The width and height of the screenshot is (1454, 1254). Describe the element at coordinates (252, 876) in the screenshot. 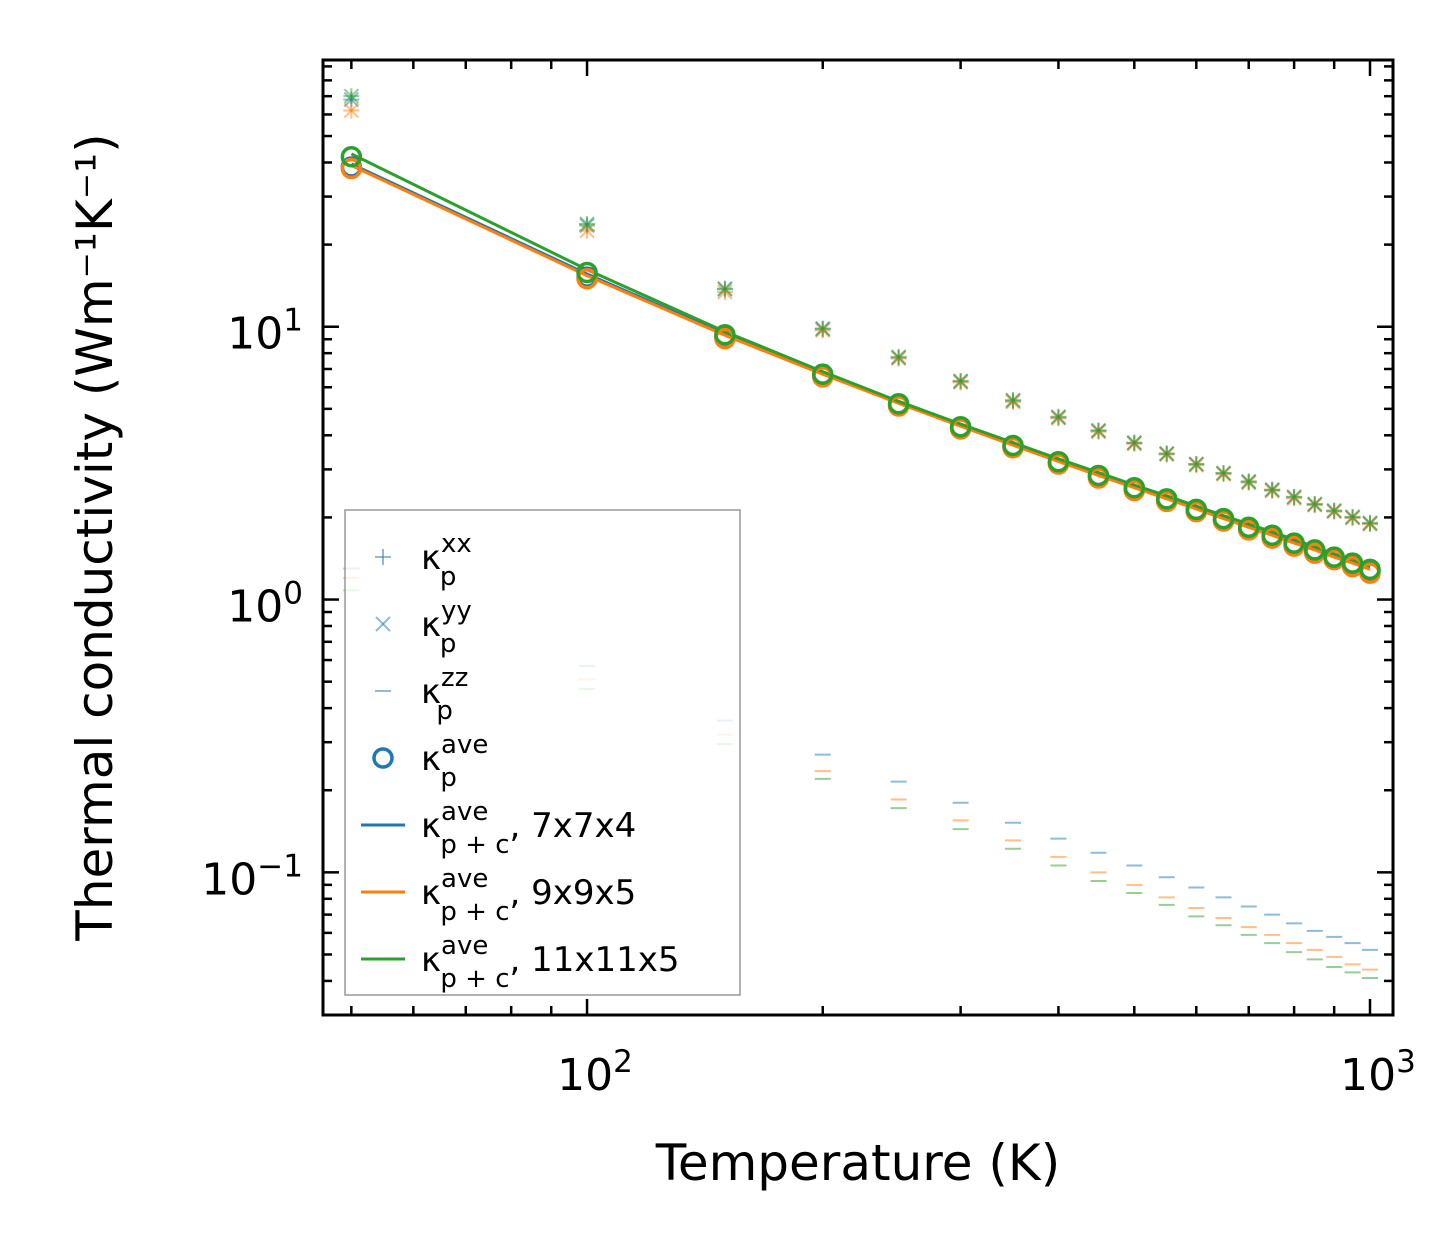

I see `y-tick-label: 10⁻¹` at that location.